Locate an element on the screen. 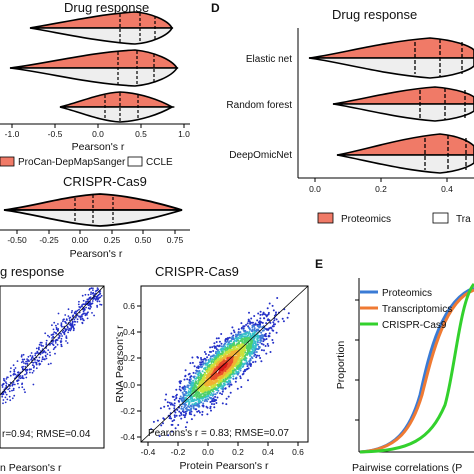 The image size is (474, 474). scatter-right-ylabel: RNA Pearson's r is located at coordinates (120, 364).